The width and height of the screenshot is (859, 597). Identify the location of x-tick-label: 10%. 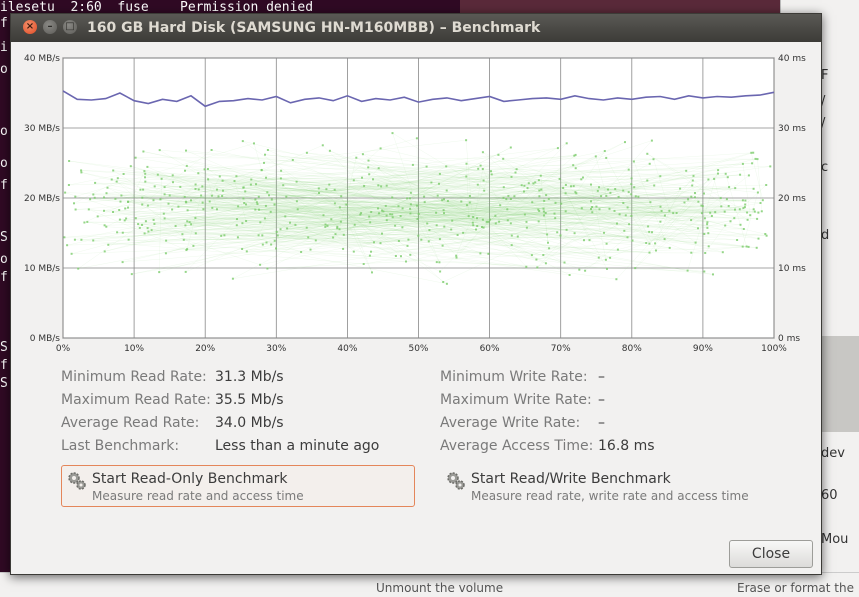
(134, 349).